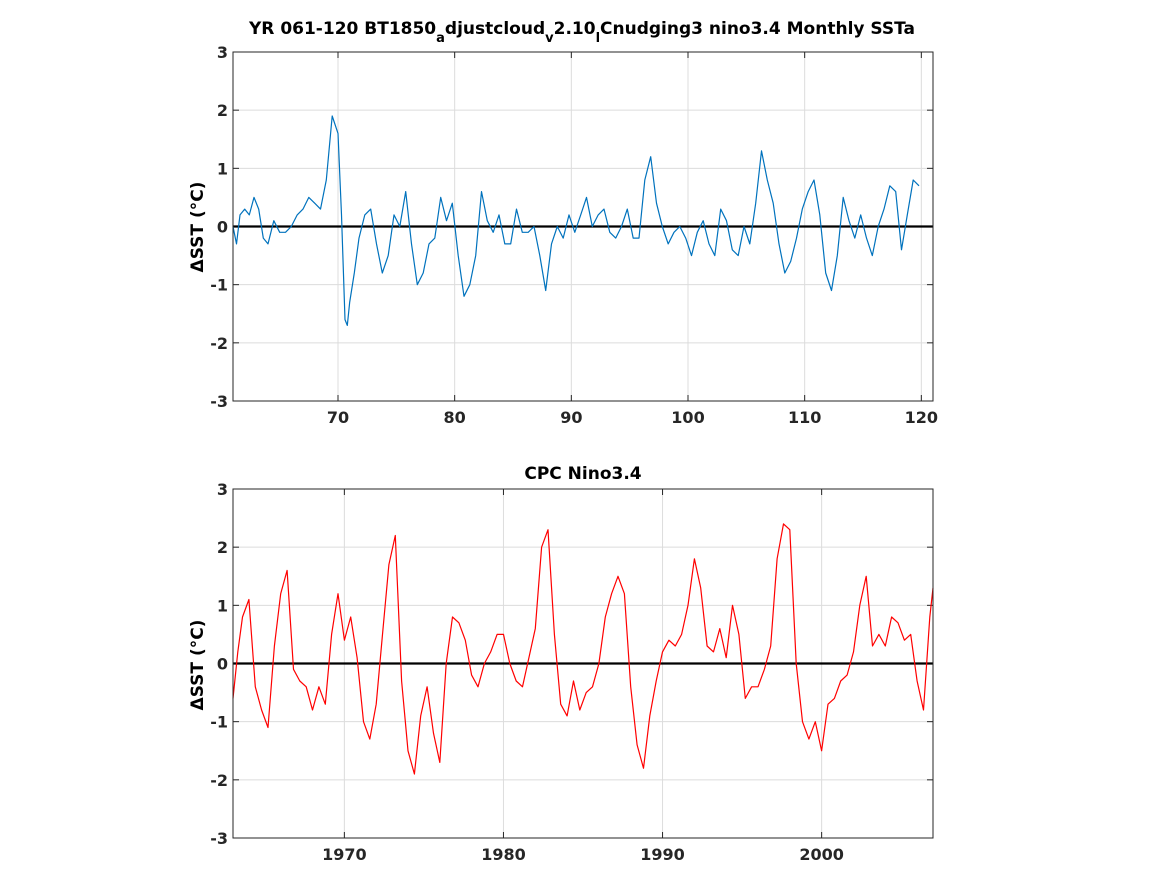 This screenshot has height=875, width=1167. What do you see at coordinates (219, 838) in the screenshot?
I see `bottom-y-tick-label: -3` at bounding box center [219, 838].